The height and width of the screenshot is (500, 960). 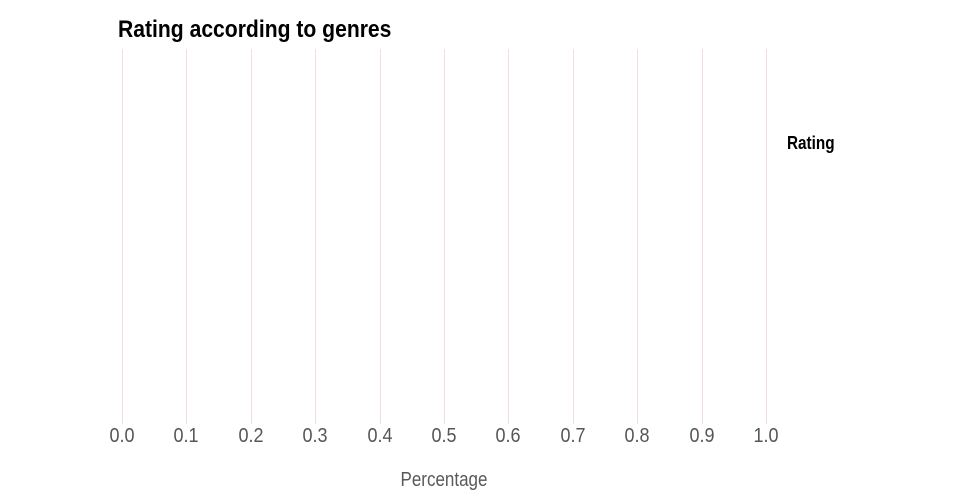 What do you see at coordinates (637, 436) in the screenshot?
I see `x-tick-label: 0.8` at bounding box center [637, 436].